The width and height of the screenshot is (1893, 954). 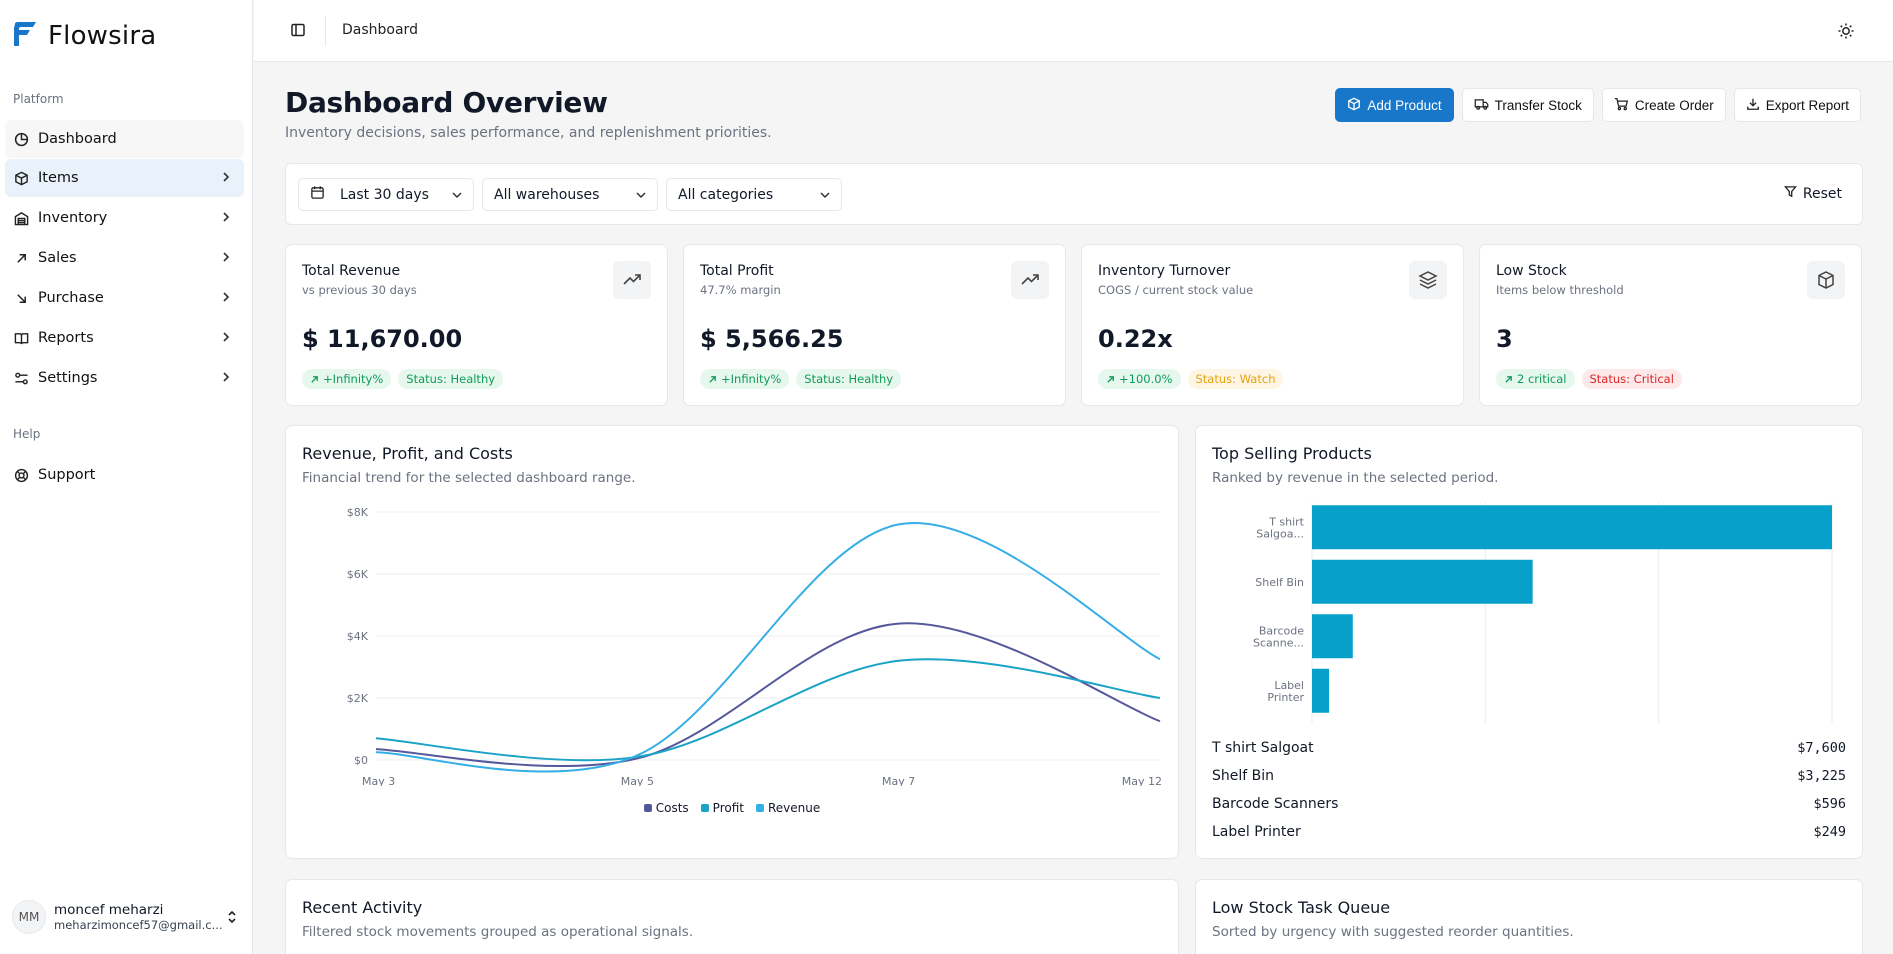 I want to click on series-line-costs, so click(x=768, y=694).